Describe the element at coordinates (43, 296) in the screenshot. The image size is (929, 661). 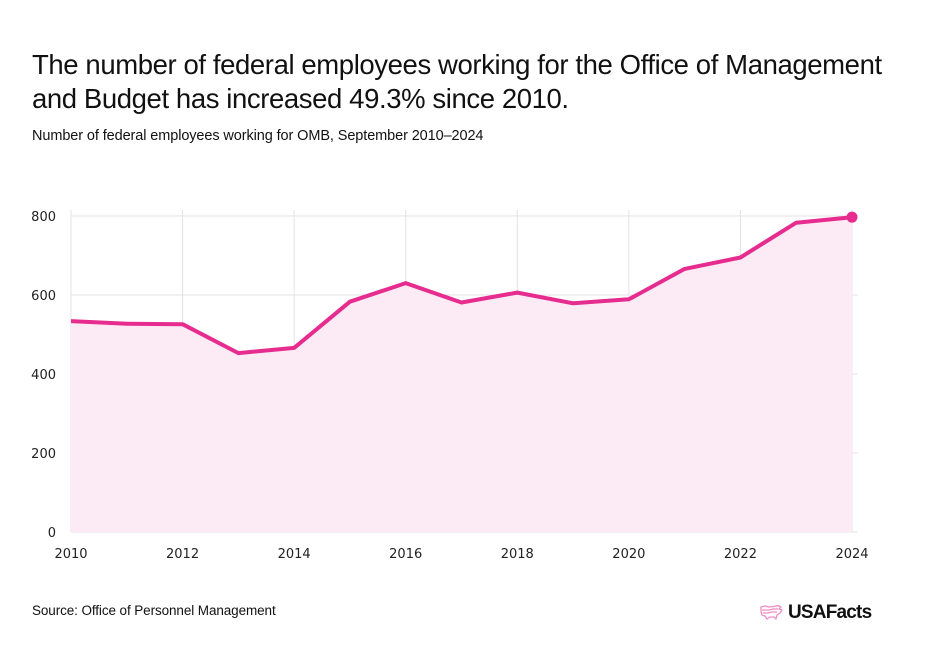
I see `y-tick-label: 600` at that location.